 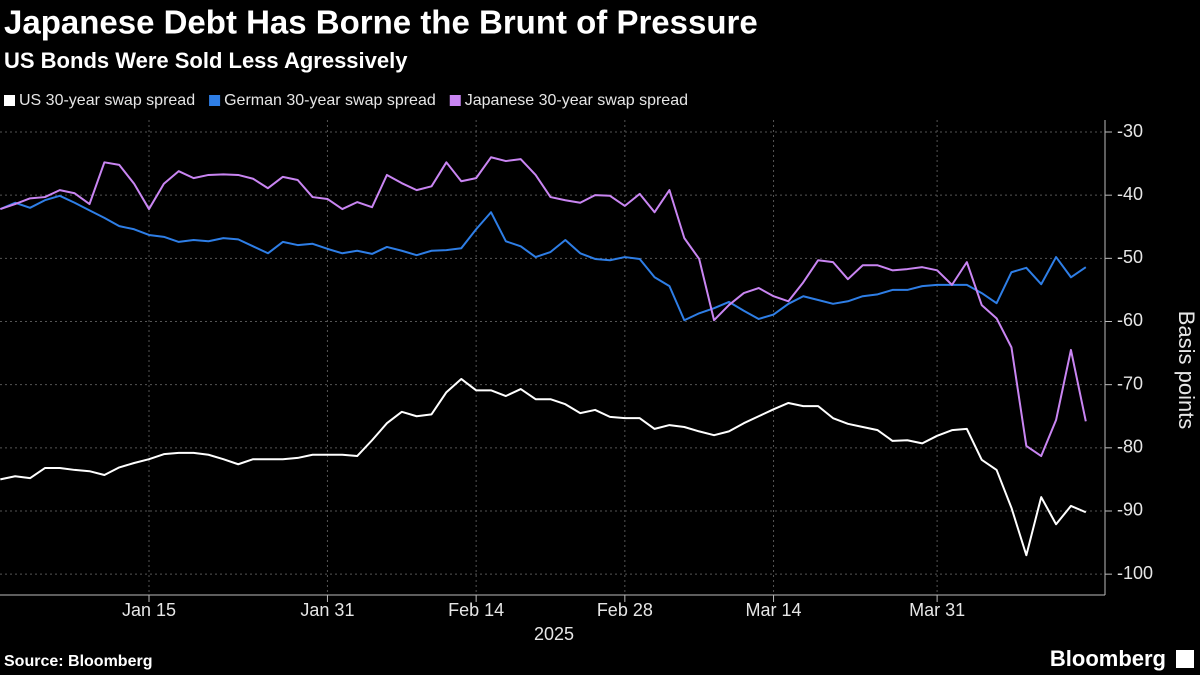 I want to click on legend-label: US 30-year swap spread, so click(x=107, y=100).